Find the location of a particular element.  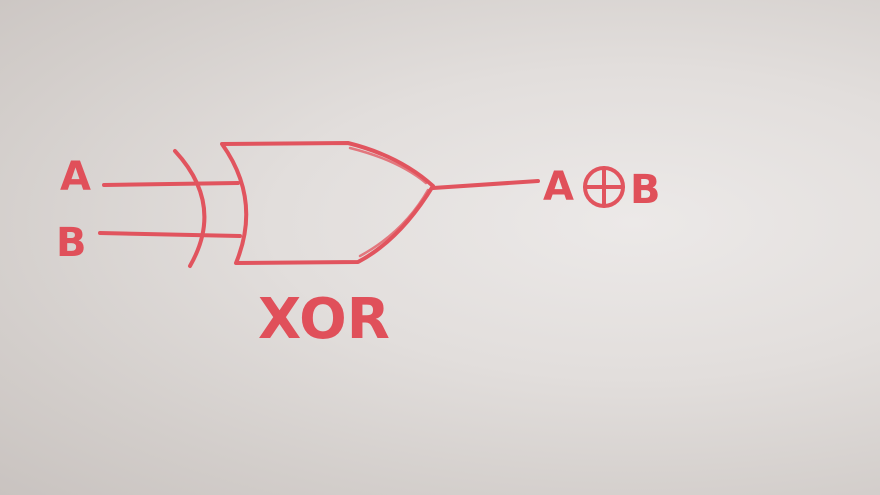

xor-circle-plus-icon is located at coordinates (604, 187).